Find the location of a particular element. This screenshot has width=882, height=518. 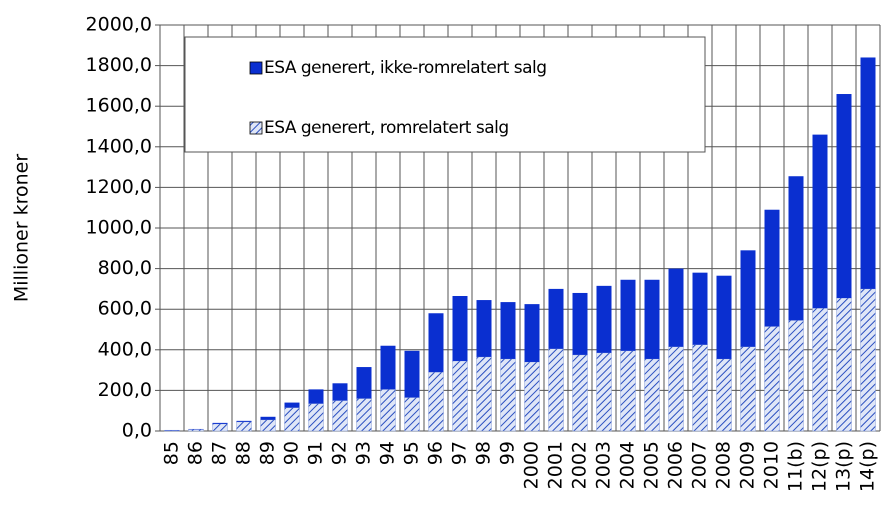

x-tick-label: 93 is located at coordinates (364, 453).